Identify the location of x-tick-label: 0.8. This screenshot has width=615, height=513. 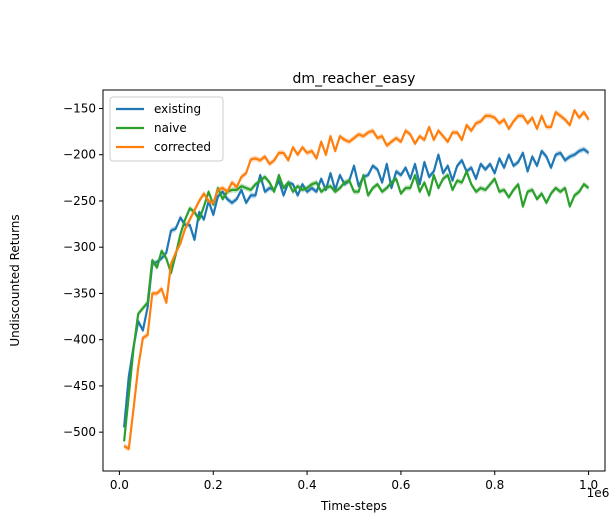
(494, 485).